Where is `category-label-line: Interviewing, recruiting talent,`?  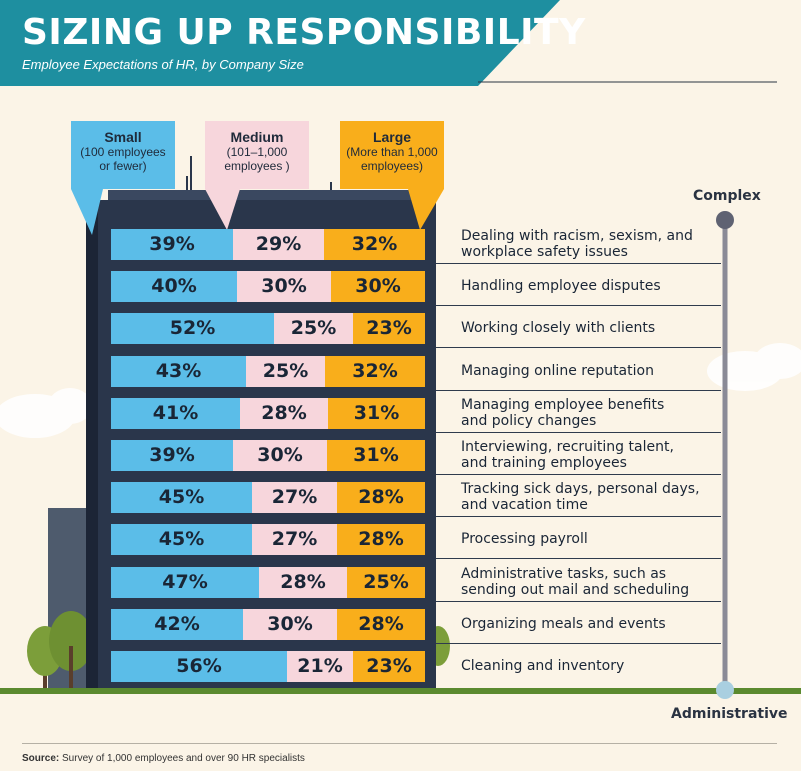
category-label-line: Interviewing, recruiting talent, is located at coordinates (567, 447).